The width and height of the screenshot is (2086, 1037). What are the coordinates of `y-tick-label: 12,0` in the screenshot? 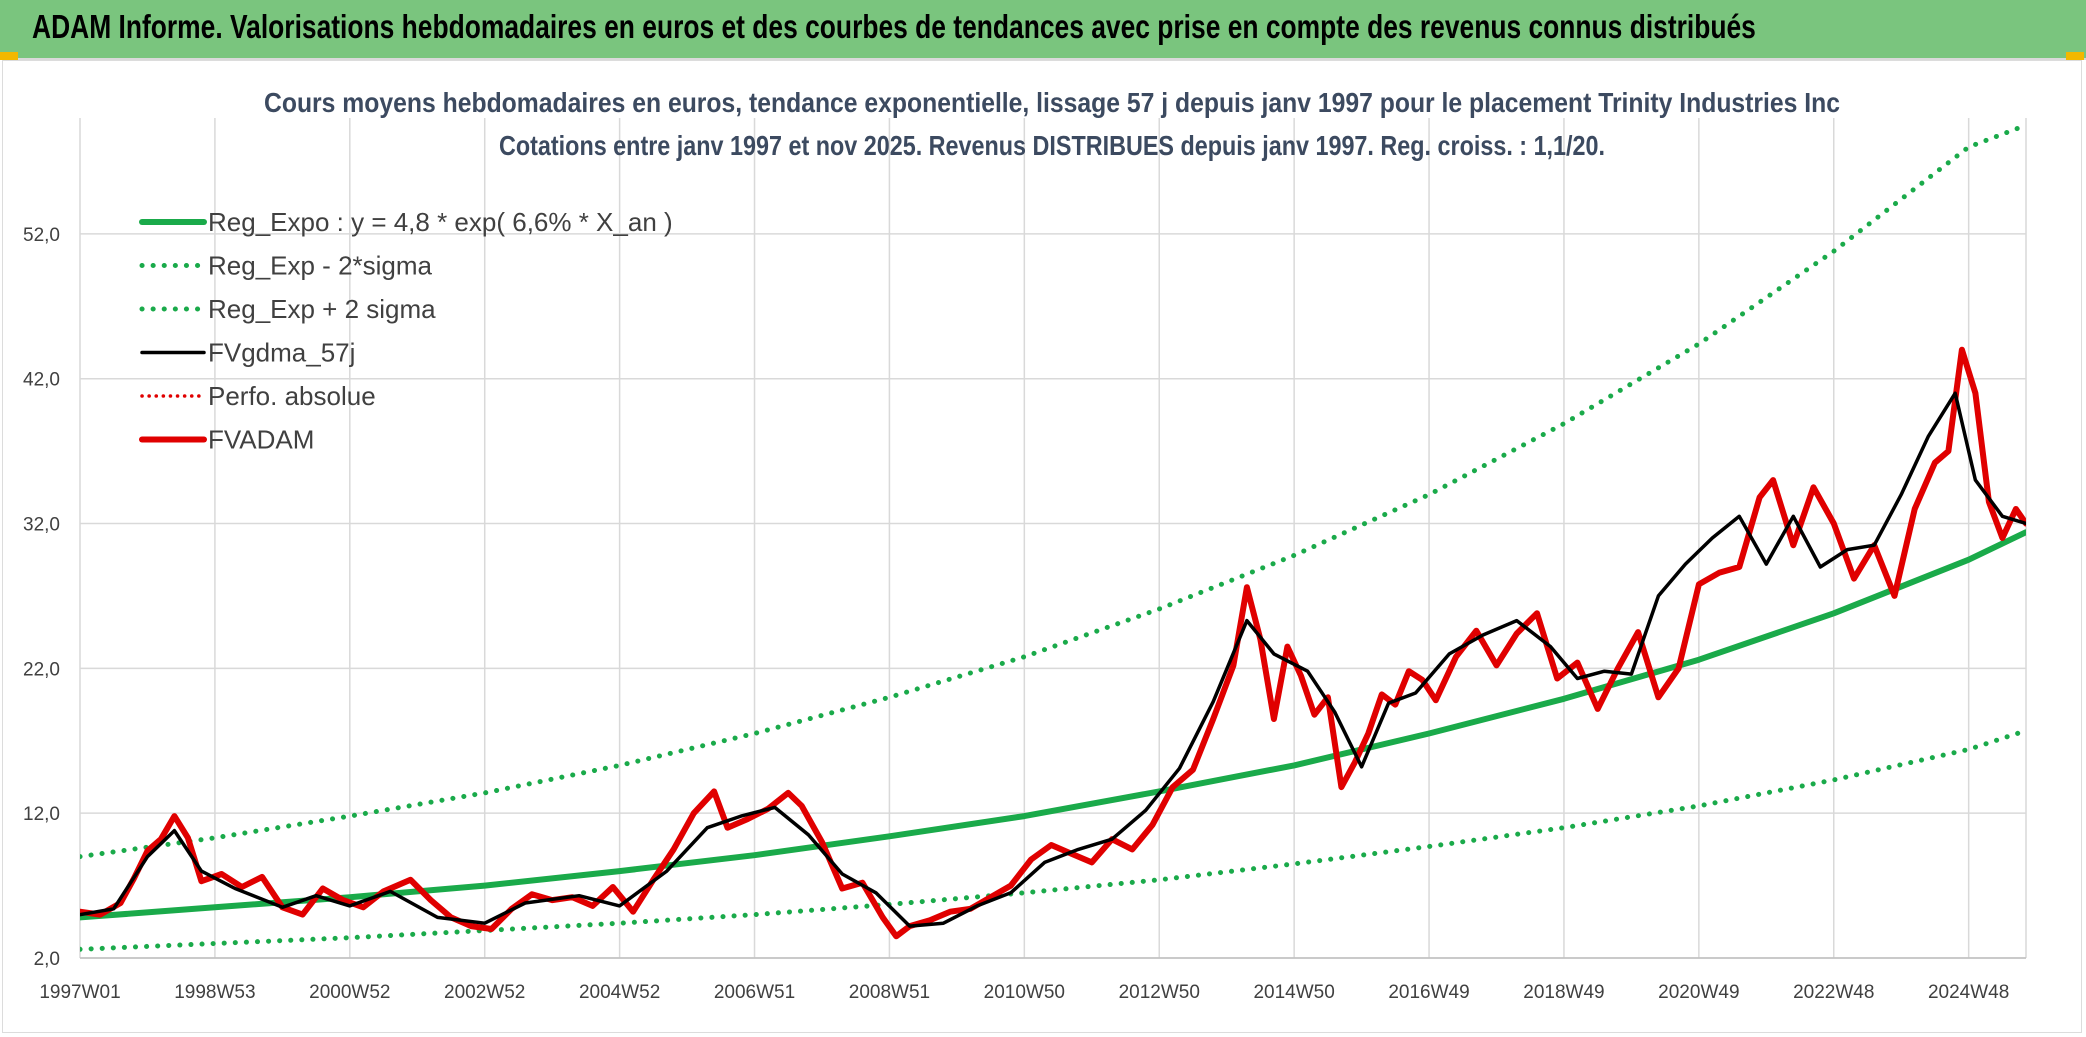 It's located at (41, 814).